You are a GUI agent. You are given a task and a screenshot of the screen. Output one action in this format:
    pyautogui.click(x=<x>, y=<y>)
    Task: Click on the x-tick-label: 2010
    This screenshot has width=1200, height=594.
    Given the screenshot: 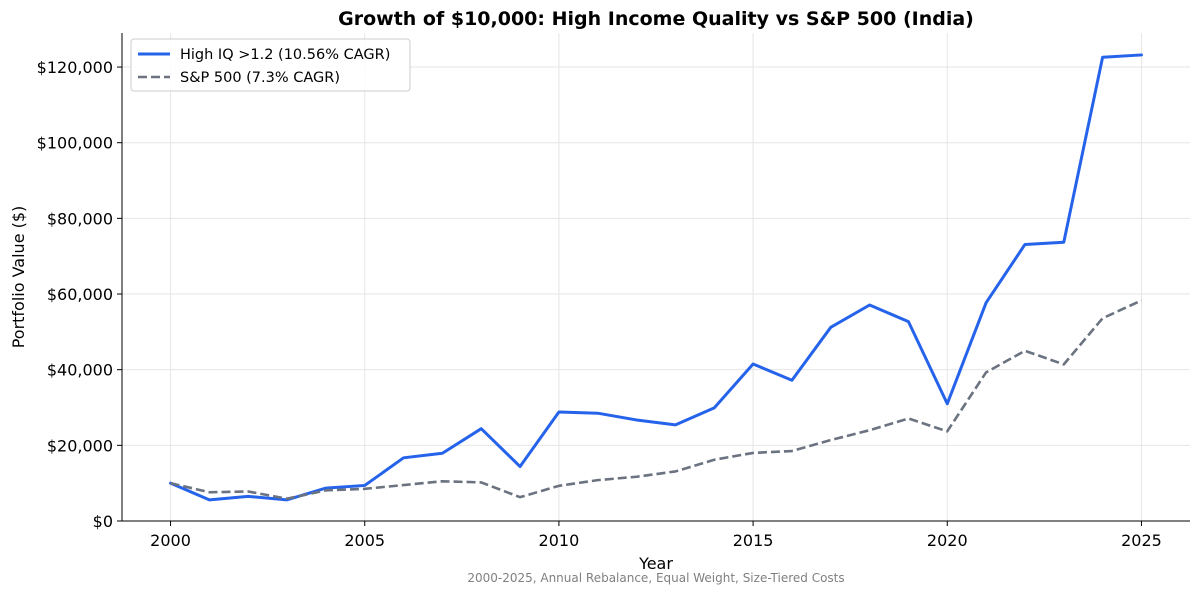 What is the action you would take?
    pyautogui.click(x=559, y=540)
    